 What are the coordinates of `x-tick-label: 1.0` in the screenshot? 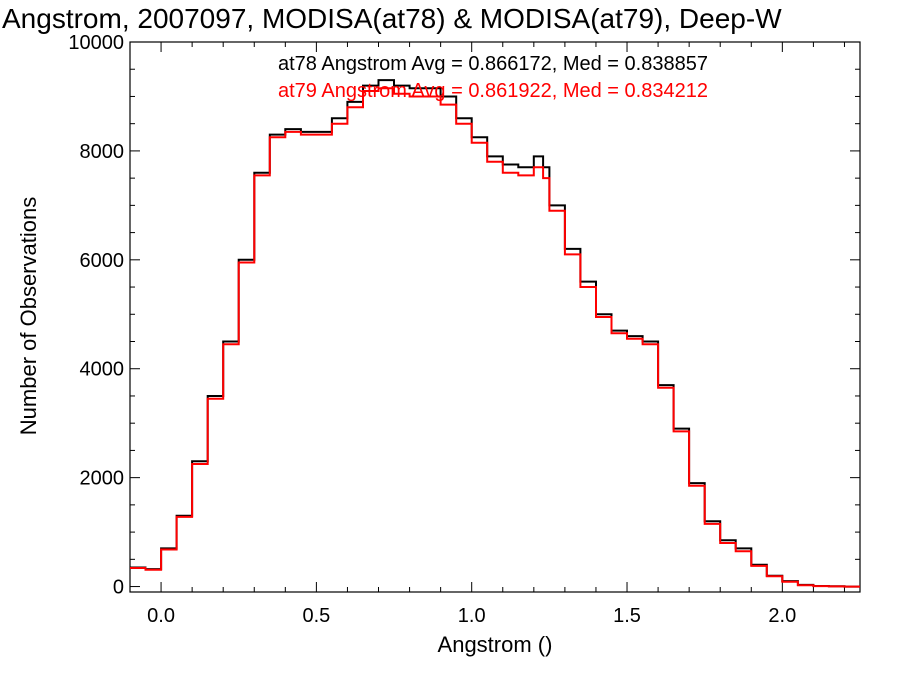 It's located at (472, 616).